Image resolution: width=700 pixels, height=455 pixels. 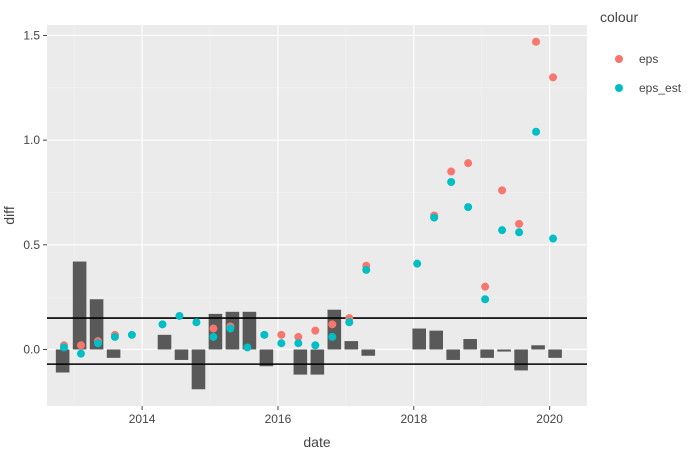 I want to click on legend-label-eps: eps, so click(x=648, y=59).